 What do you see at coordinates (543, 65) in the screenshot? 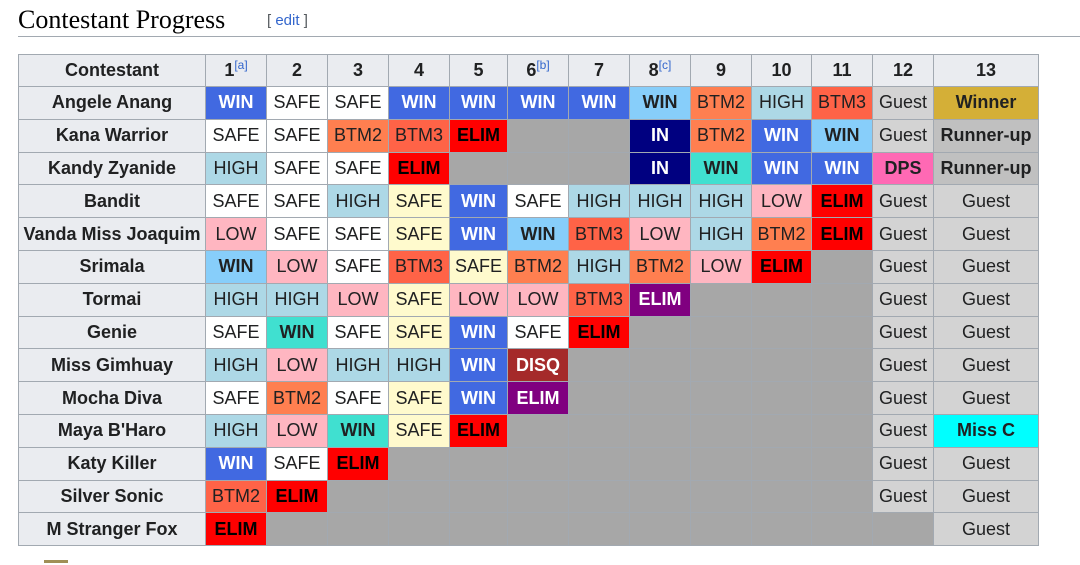
I see `footnote-link: [b]` at bounding box center [543, 65].